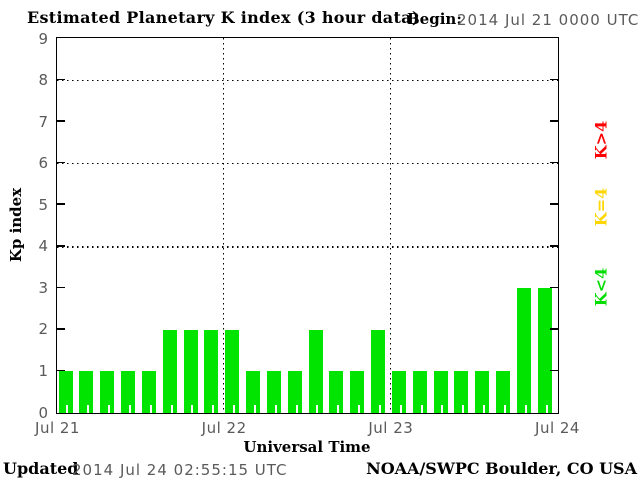 The width and height of the screenshot is (640, 480). What do you see at coordinates (601, 287) in the screenshot?
I see `legend-item: K<4` at bounding box center [601, 287].